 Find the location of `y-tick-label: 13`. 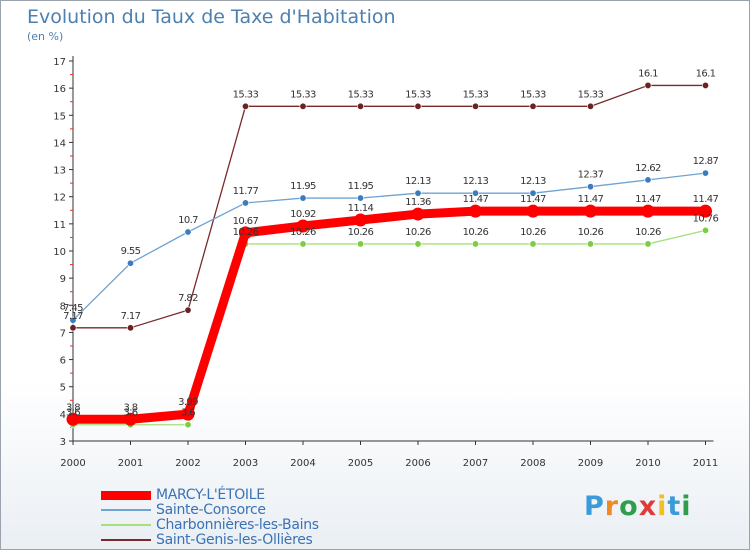

y-tick-label: 13 is located at coordinates (59, 171).